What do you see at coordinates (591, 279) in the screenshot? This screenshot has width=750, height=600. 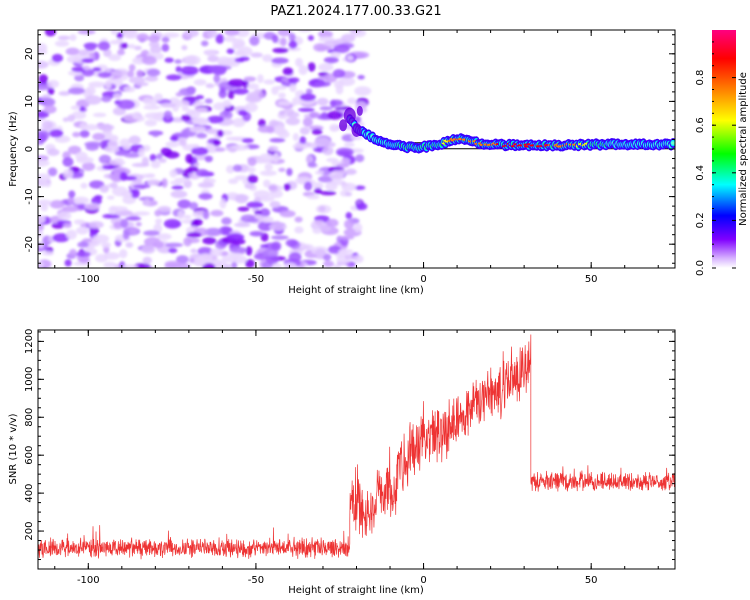 I see `x-tick-label: 50` at bounding box center [591, 279].